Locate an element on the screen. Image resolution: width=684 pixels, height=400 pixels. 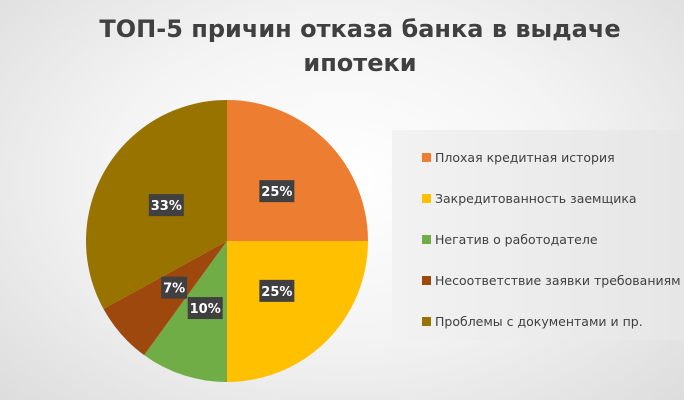
legend-item: Проблемы с документами и пр. is located at coordinates (532, 321).